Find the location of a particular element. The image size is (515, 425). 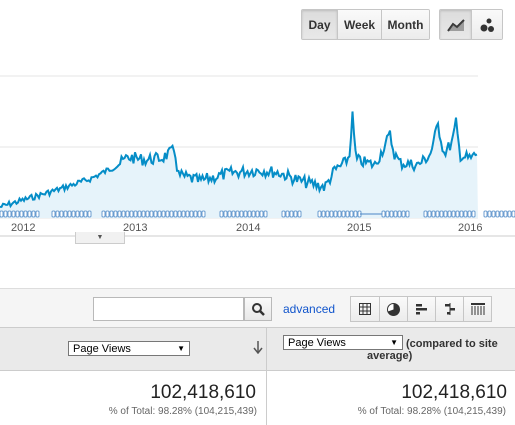

advanced-link: advanced is located at coordinates (309, 309).